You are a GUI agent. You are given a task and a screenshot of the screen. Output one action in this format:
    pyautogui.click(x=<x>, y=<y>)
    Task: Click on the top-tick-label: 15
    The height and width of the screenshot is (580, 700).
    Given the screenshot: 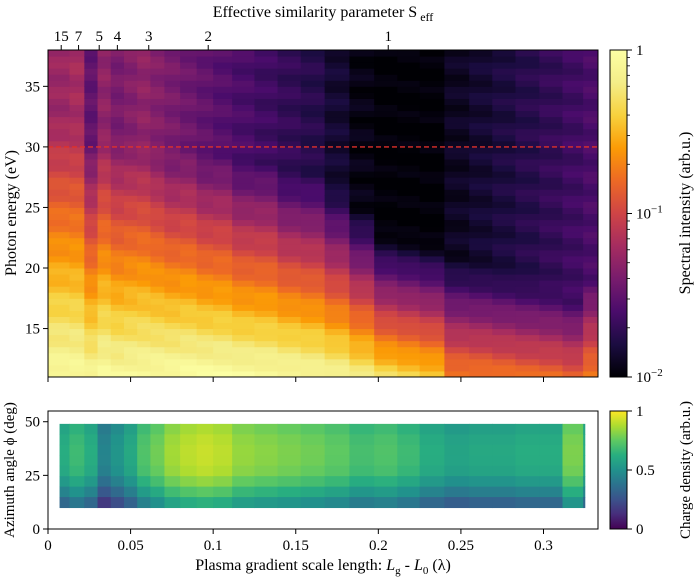 What is the action you would take?
    pyautogui.click(x=61, y=37)
    